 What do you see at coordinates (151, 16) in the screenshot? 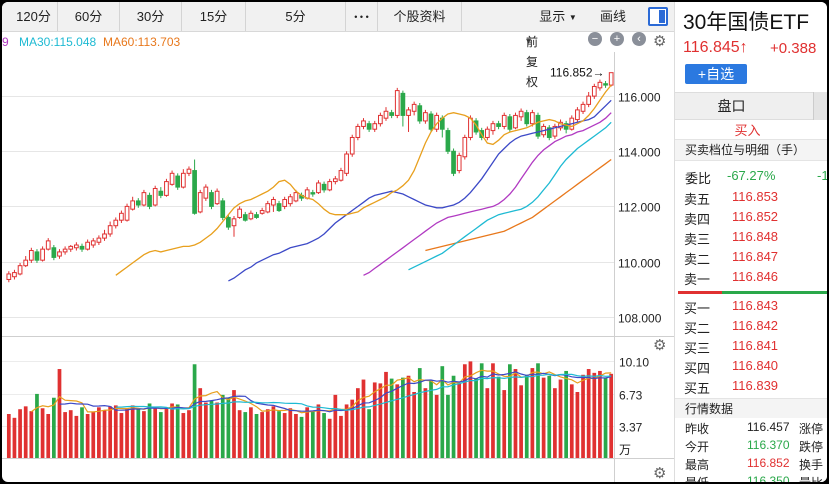
I see `tab-30min: 30分` at bounding box center [151, 16].